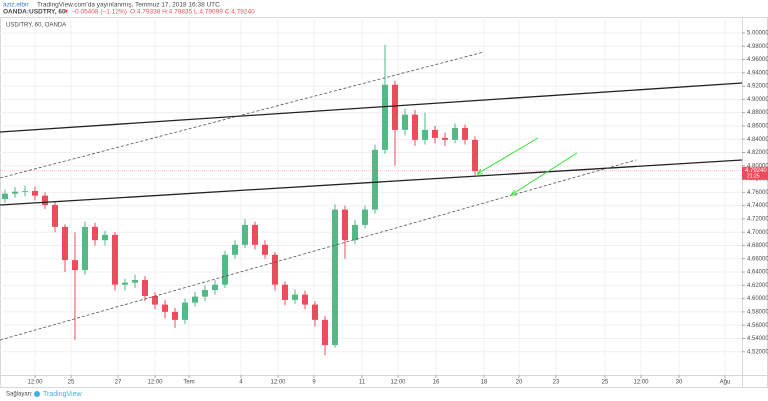 This screenshot has height=401, width=768. What do you see at coordinates (757, 153) in the screenshot?
I see `y-tick-label: 4.82000` at bounding box center [757, 153].